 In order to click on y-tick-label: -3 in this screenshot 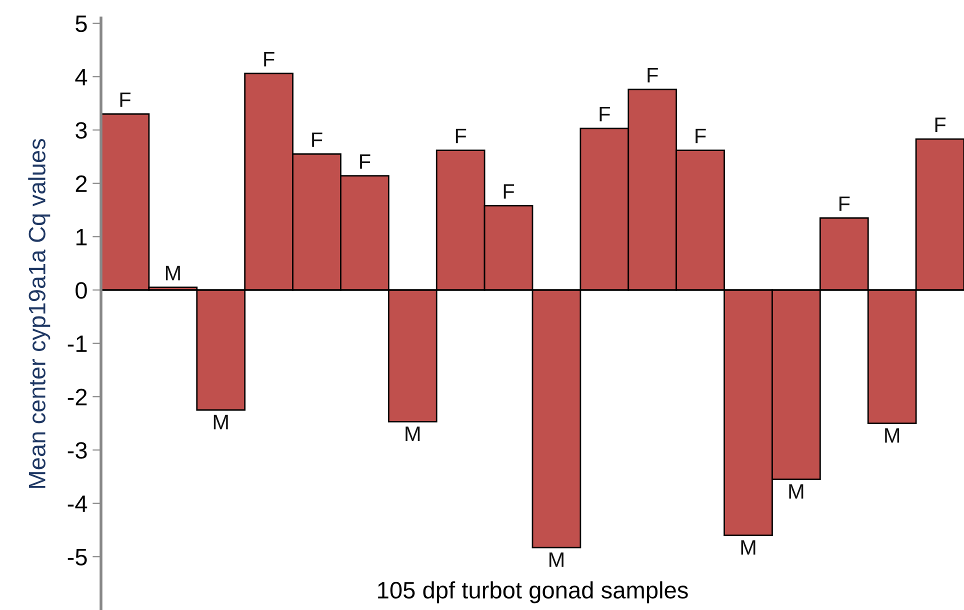, I will do `click(77, 450)`.